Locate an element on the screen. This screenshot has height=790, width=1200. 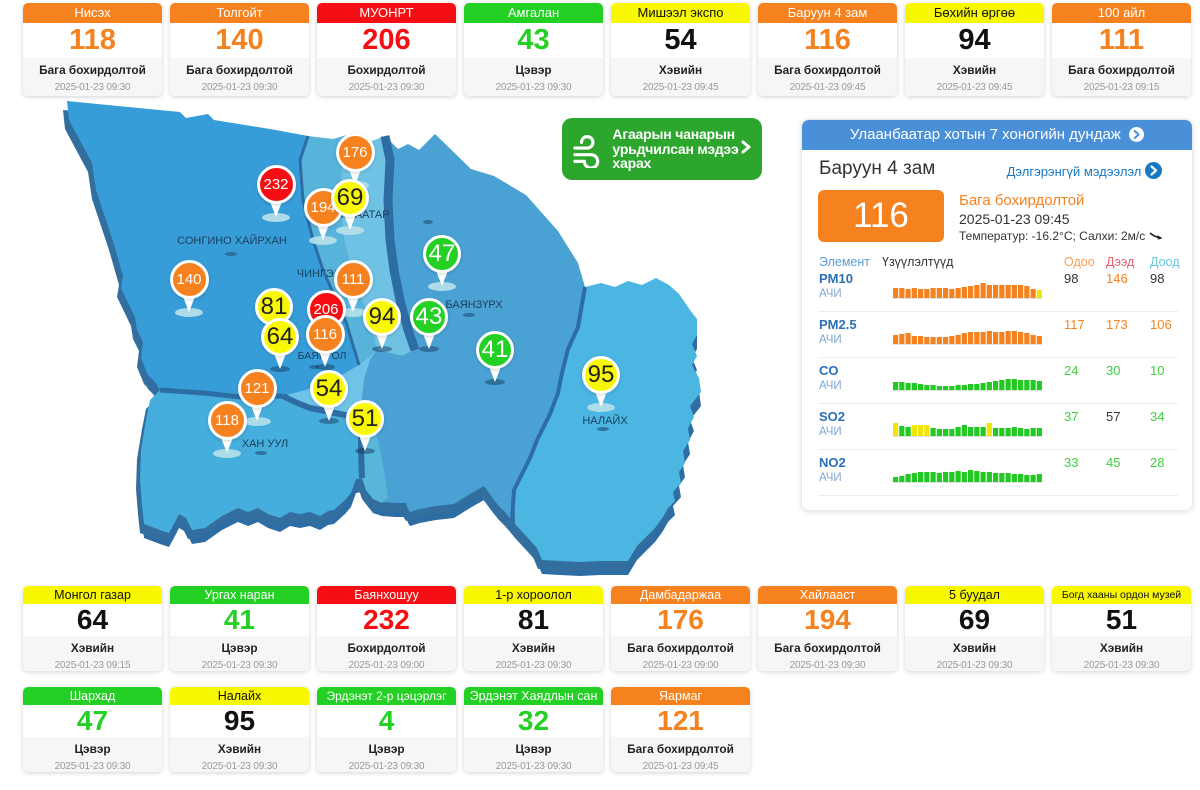
svg-text: ХАН УУЛ is located at coordinates (265, 444).